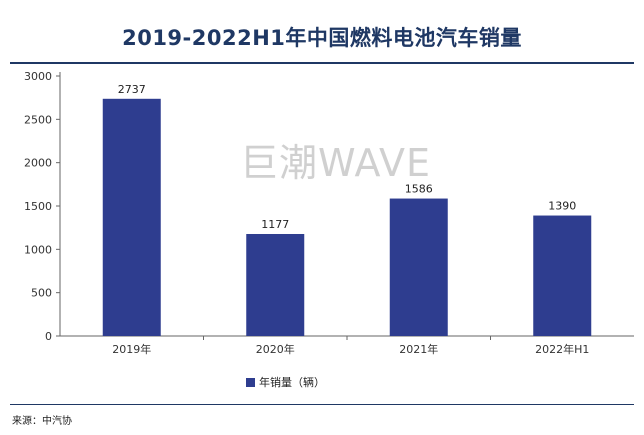 Image resolution: width=644 pixels, height=435 pixels. Describe the element at coordinates (38, 163) in the screenshot. I see `y-tick-label: 2000` at that location.